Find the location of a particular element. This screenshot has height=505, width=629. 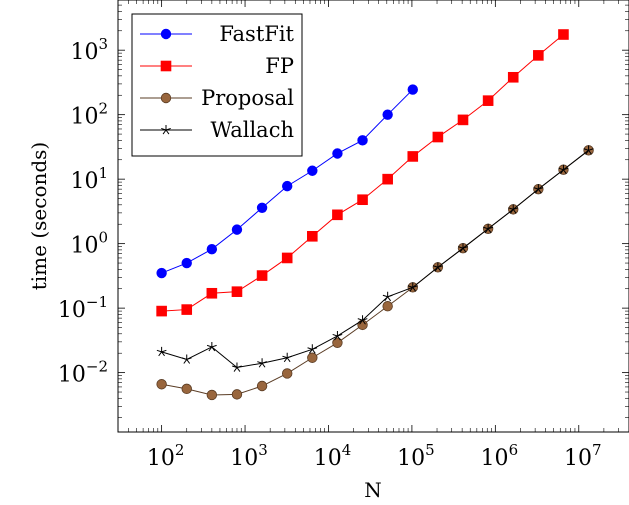

y-tick-label: 10² is located at coordinates (89, 115).